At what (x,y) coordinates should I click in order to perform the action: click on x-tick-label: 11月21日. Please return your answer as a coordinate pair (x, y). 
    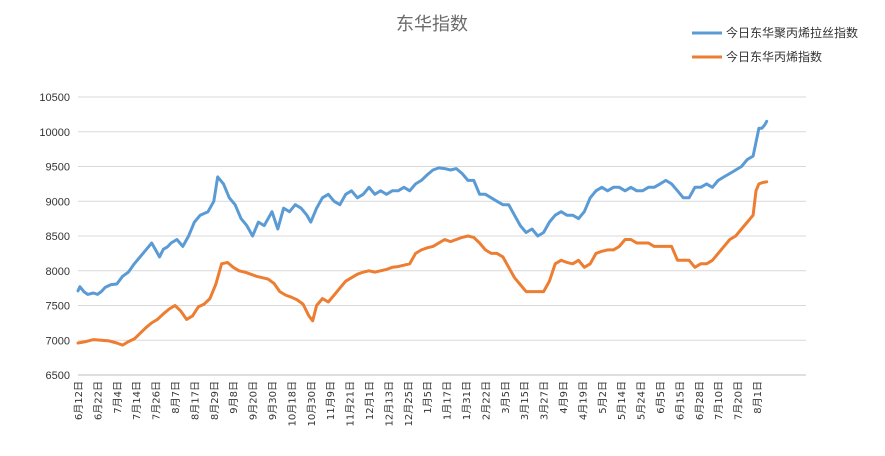
    Looking at the image, I should click on (351, 403).